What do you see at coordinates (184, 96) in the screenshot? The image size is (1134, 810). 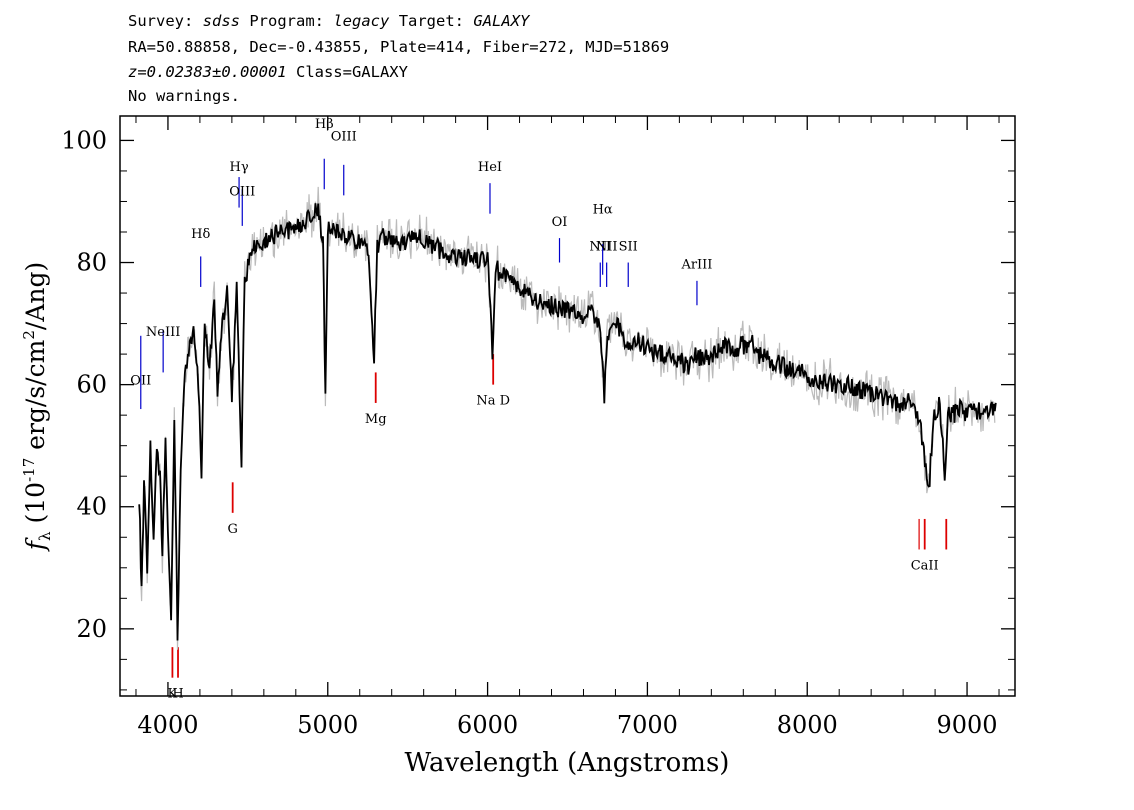 I see `warnings-line: No warnings.` at bounding box center [184, 96].